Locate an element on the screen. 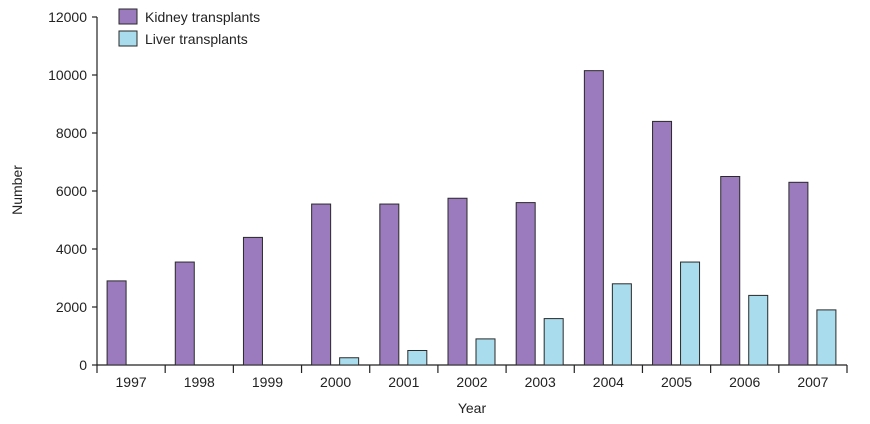 The height and width of the screenshot is (424, 870). x-tick-label: 2003 is located at coordinates (540, 382).